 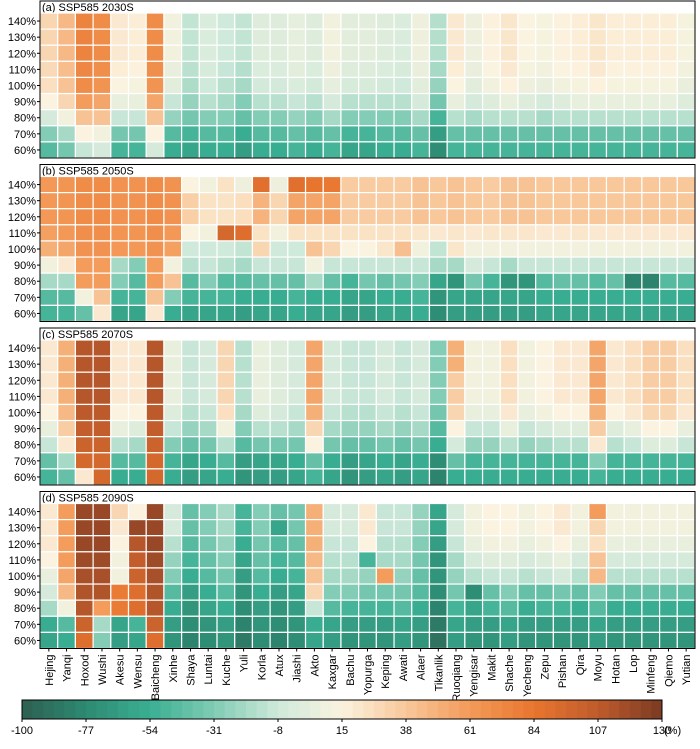 What do you see at coordinates (346, 718) in the screenshot?
I see `colorbar: -100 -77 -54 -31 -8 15 38 61 84 107 130(%)` at bounding box center [346, 718].